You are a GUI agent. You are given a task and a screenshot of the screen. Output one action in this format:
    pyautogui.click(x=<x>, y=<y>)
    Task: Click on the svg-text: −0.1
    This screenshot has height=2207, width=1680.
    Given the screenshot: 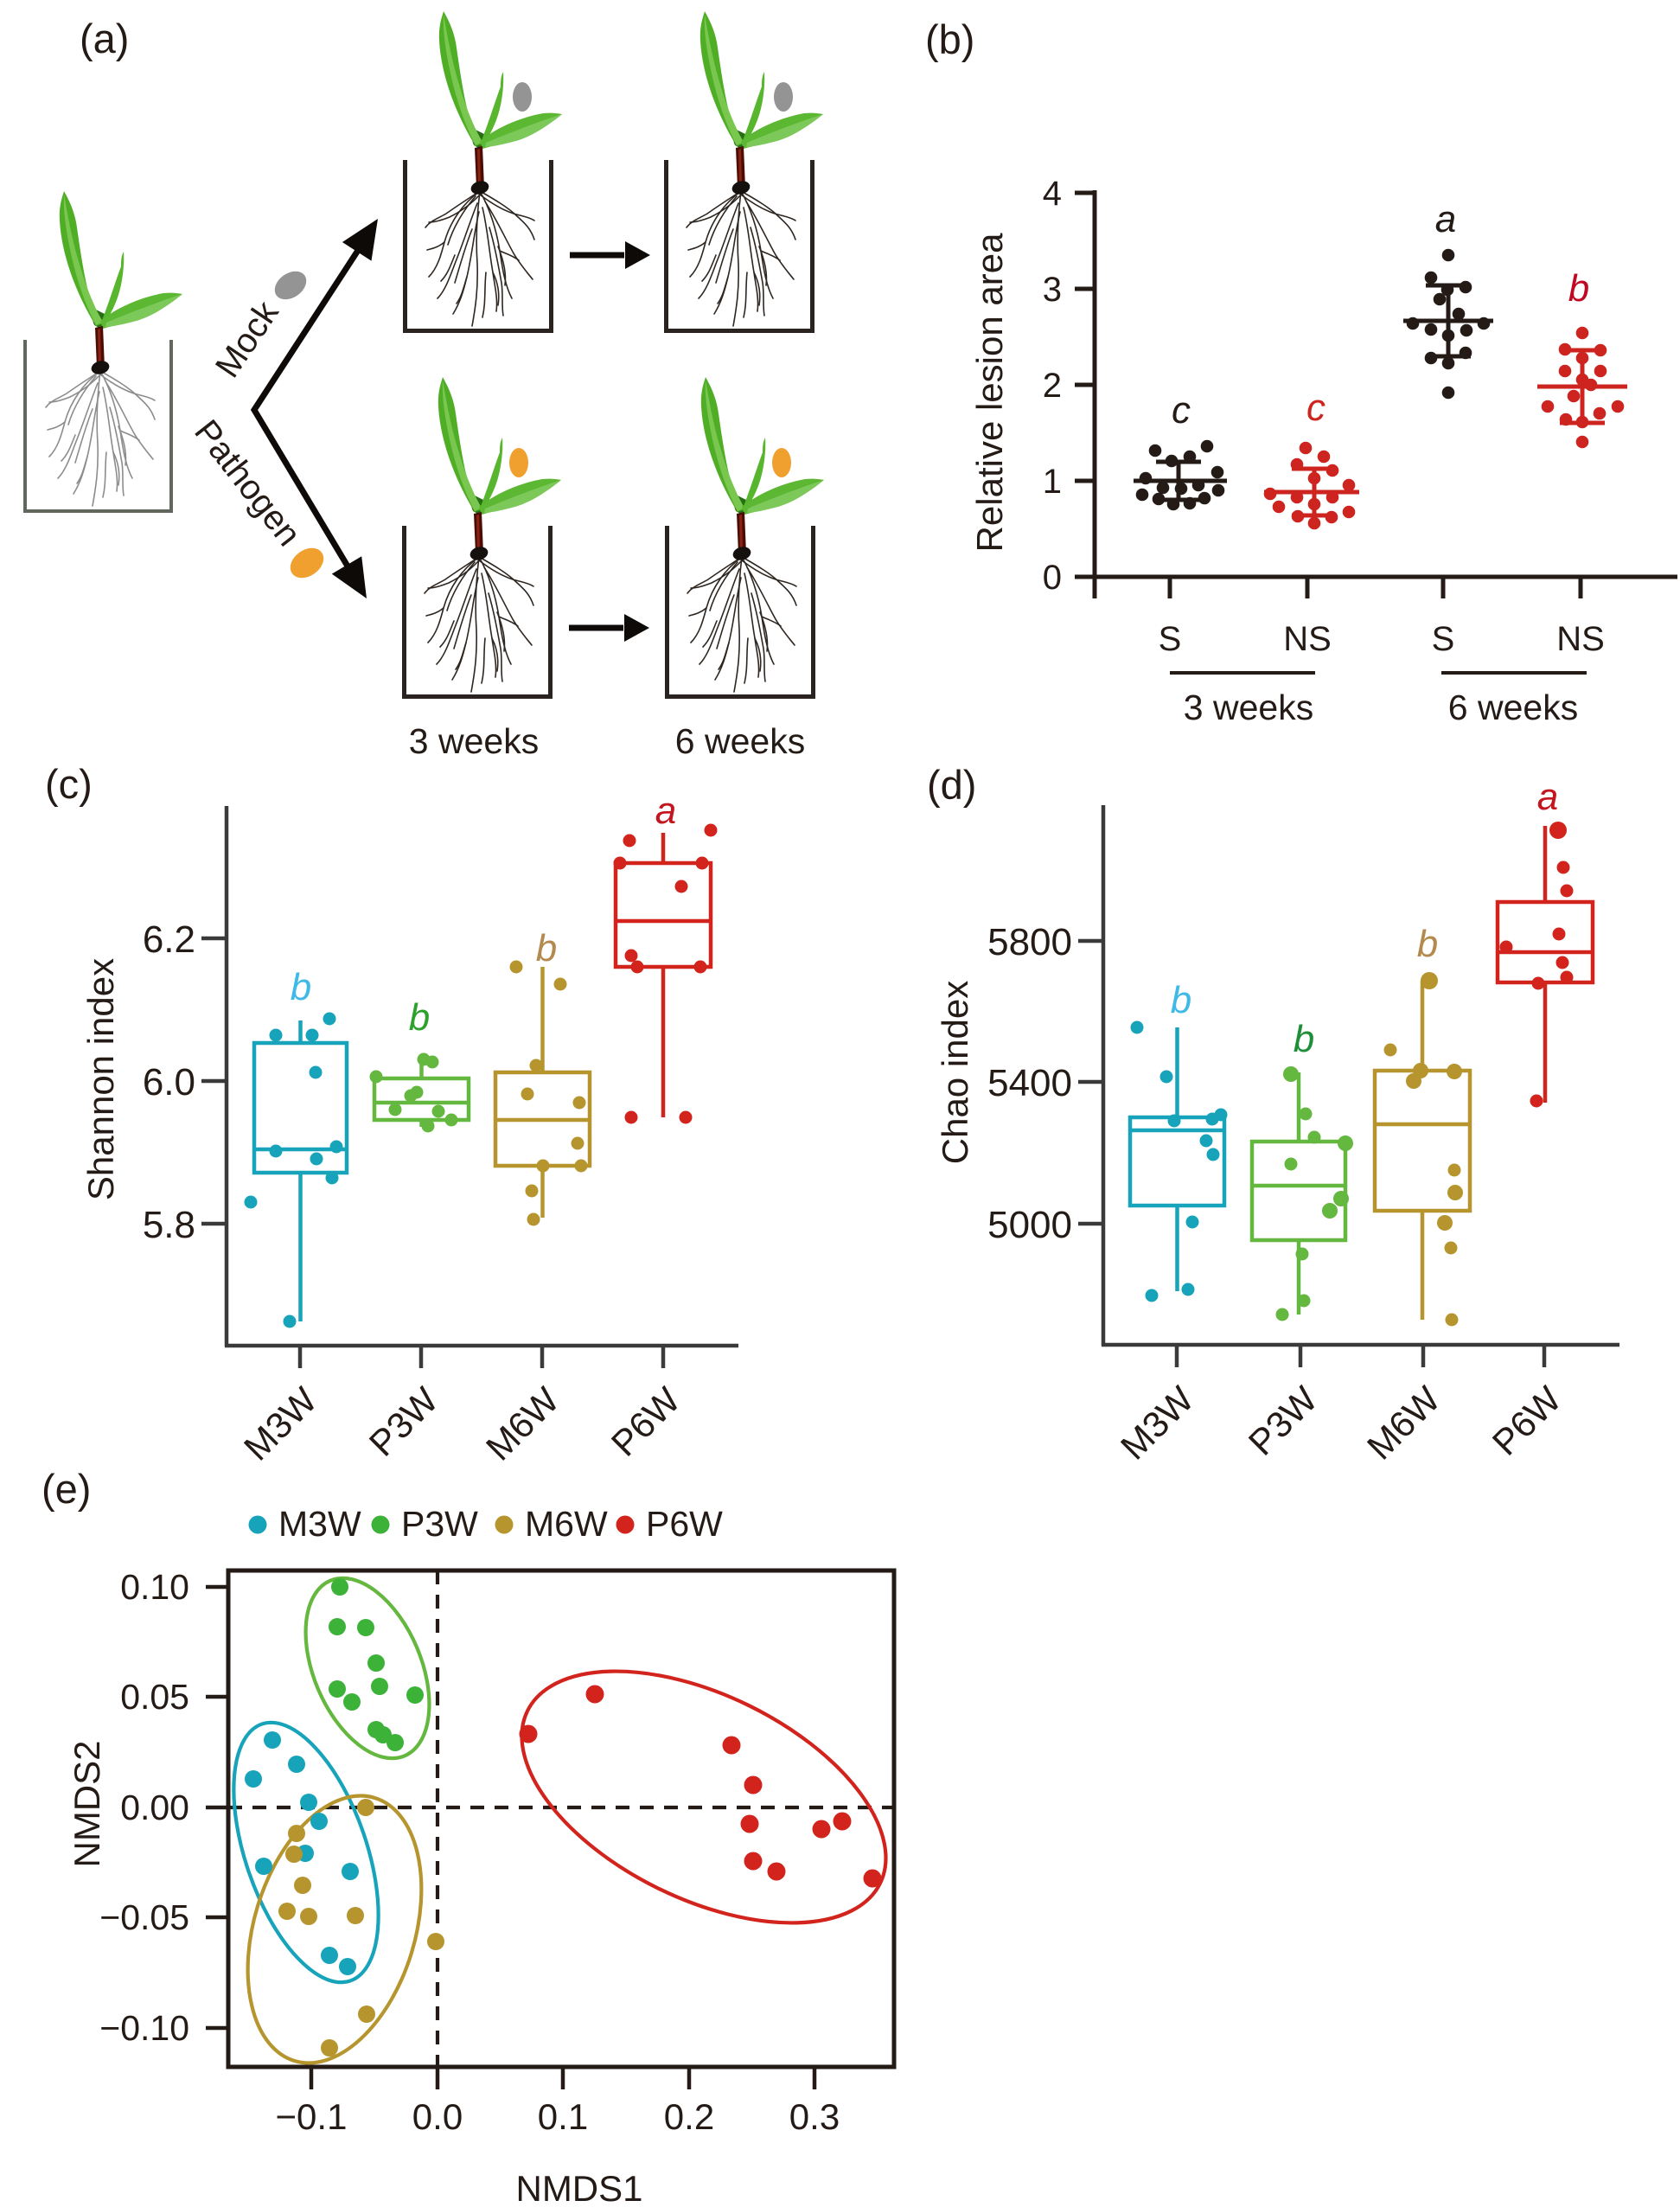 What is the action you would take?
    pyautogui.click(x=312, y=2116)
    